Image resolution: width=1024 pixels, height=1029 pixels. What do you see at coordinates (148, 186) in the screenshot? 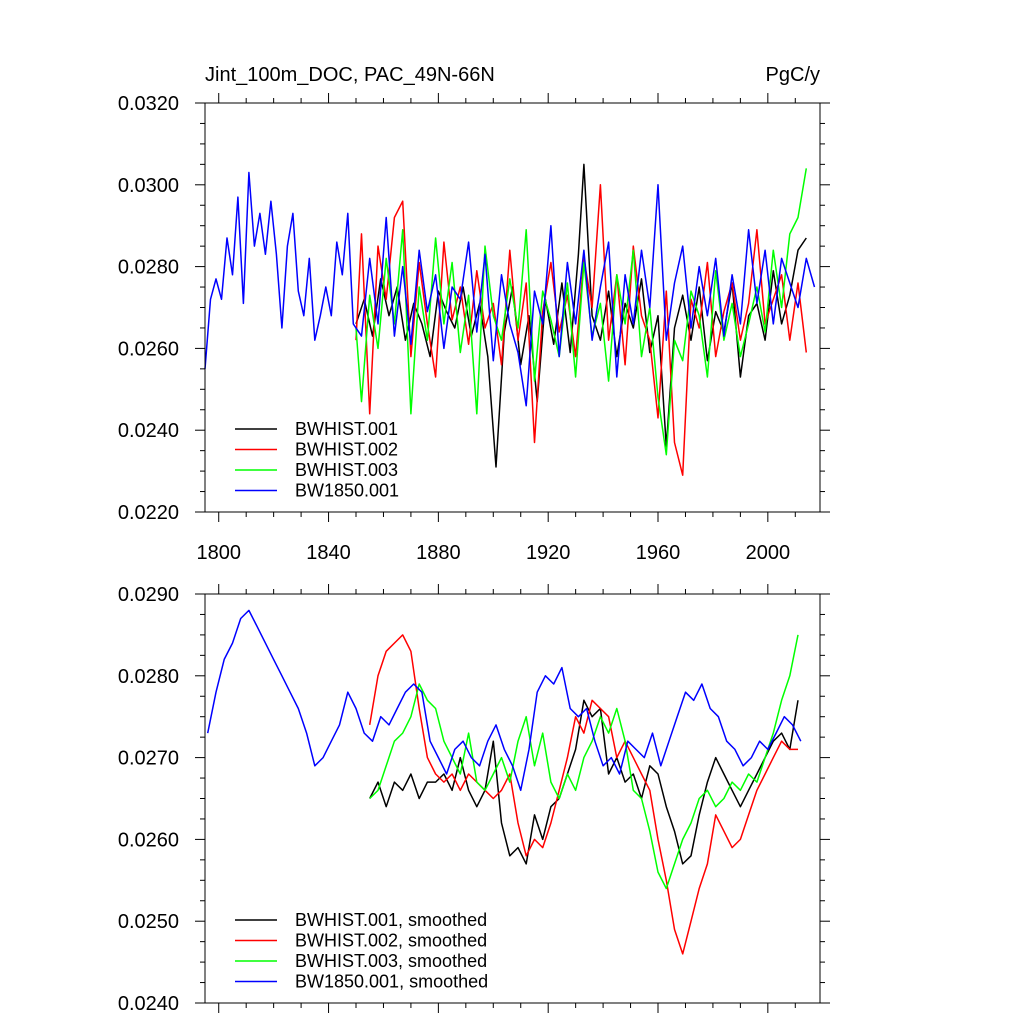
I see `y-tick-label: 0.0300` at bounding box center [148, 186].